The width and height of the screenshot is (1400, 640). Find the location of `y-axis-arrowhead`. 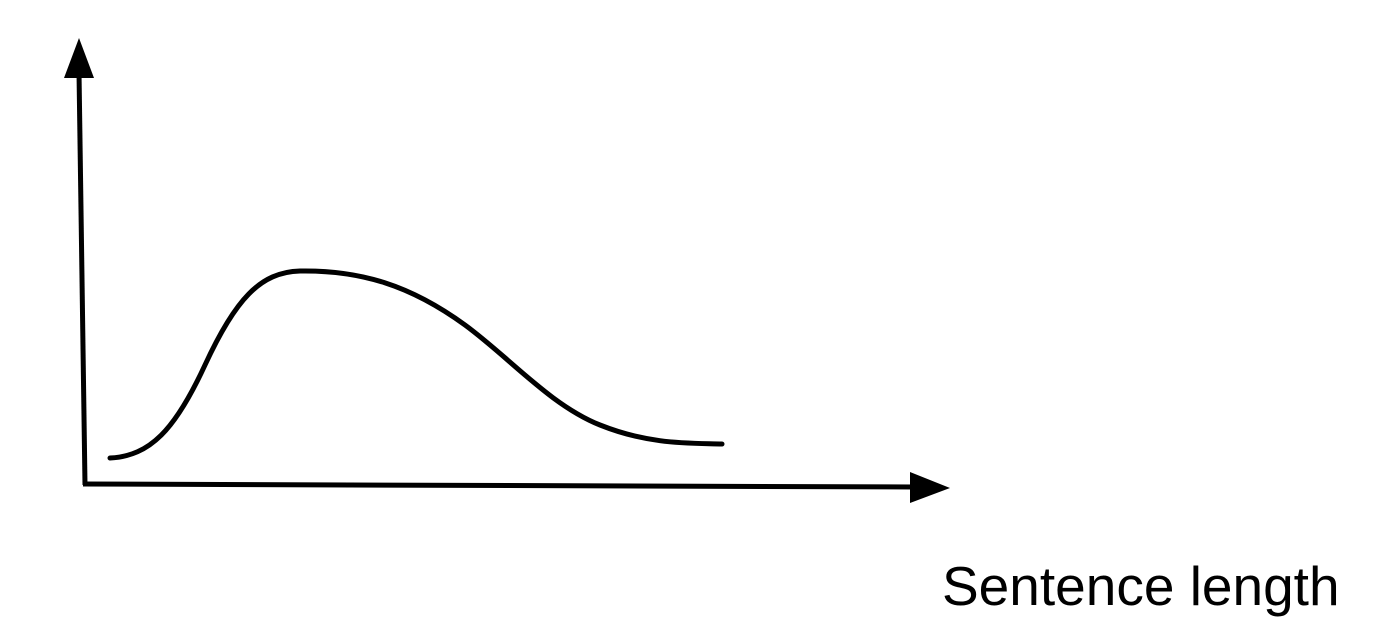

y-axis-arrowhead is located at coordinates (79, 58).